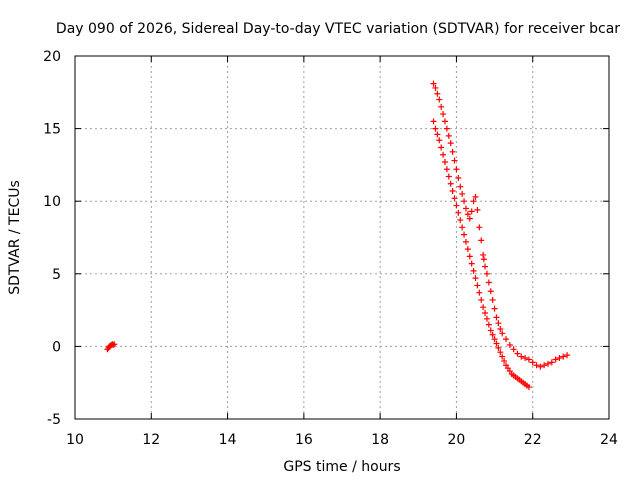 The width and height of the screenshot is (640, 480). I want to click on x-axis-label: GPS time / hours, so click(341, 467).